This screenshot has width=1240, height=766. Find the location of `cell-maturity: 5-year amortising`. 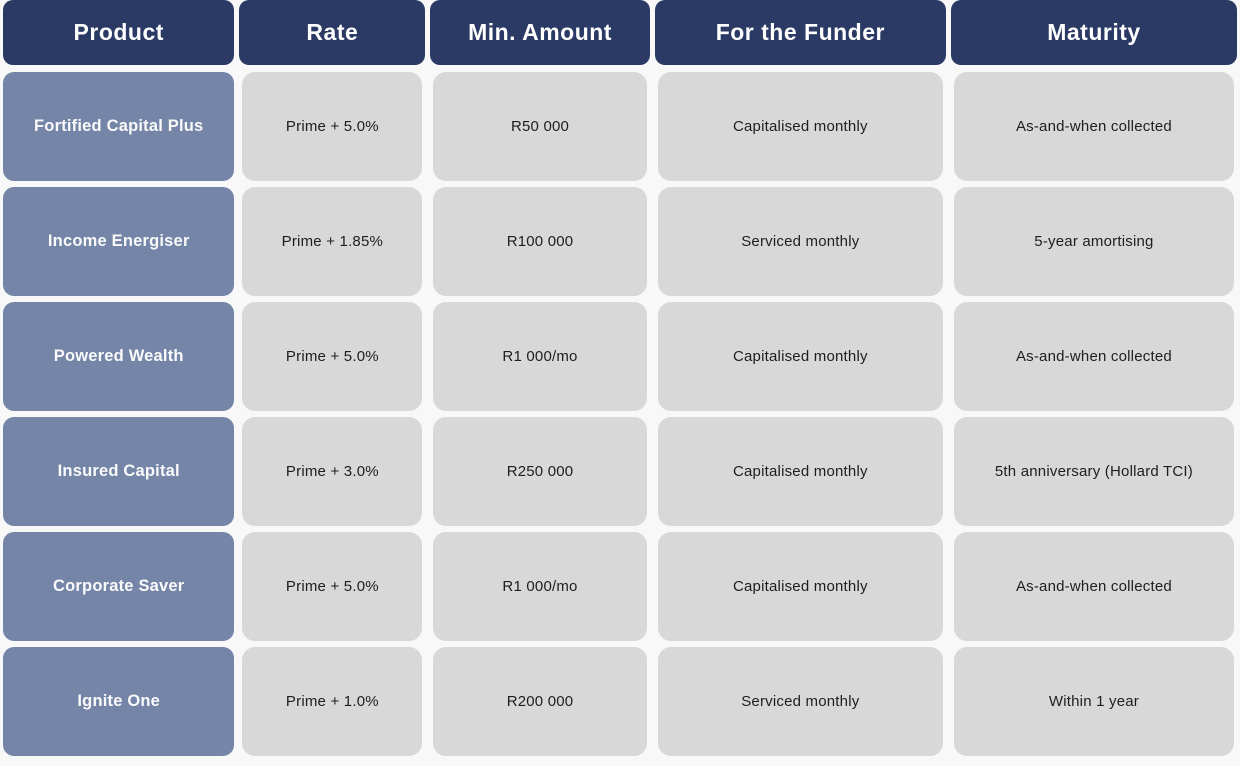

cell-maturity: 5-year amortising is located at coordinates (1093, 241).